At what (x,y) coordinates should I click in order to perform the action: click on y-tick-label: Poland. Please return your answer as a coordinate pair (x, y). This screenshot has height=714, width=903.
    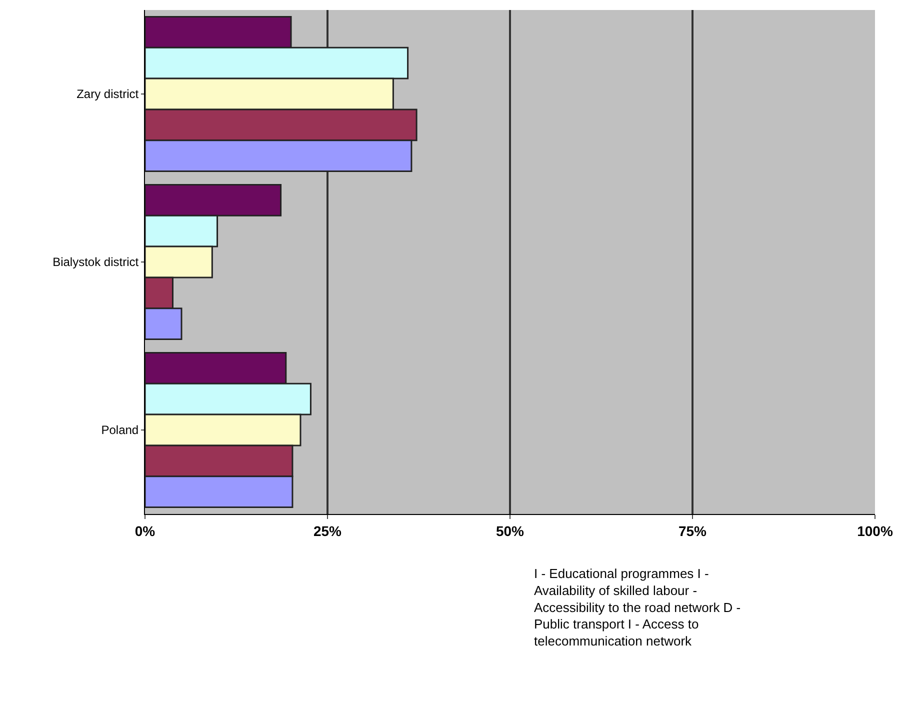
    Looking at the image, I should click on (120, 430).